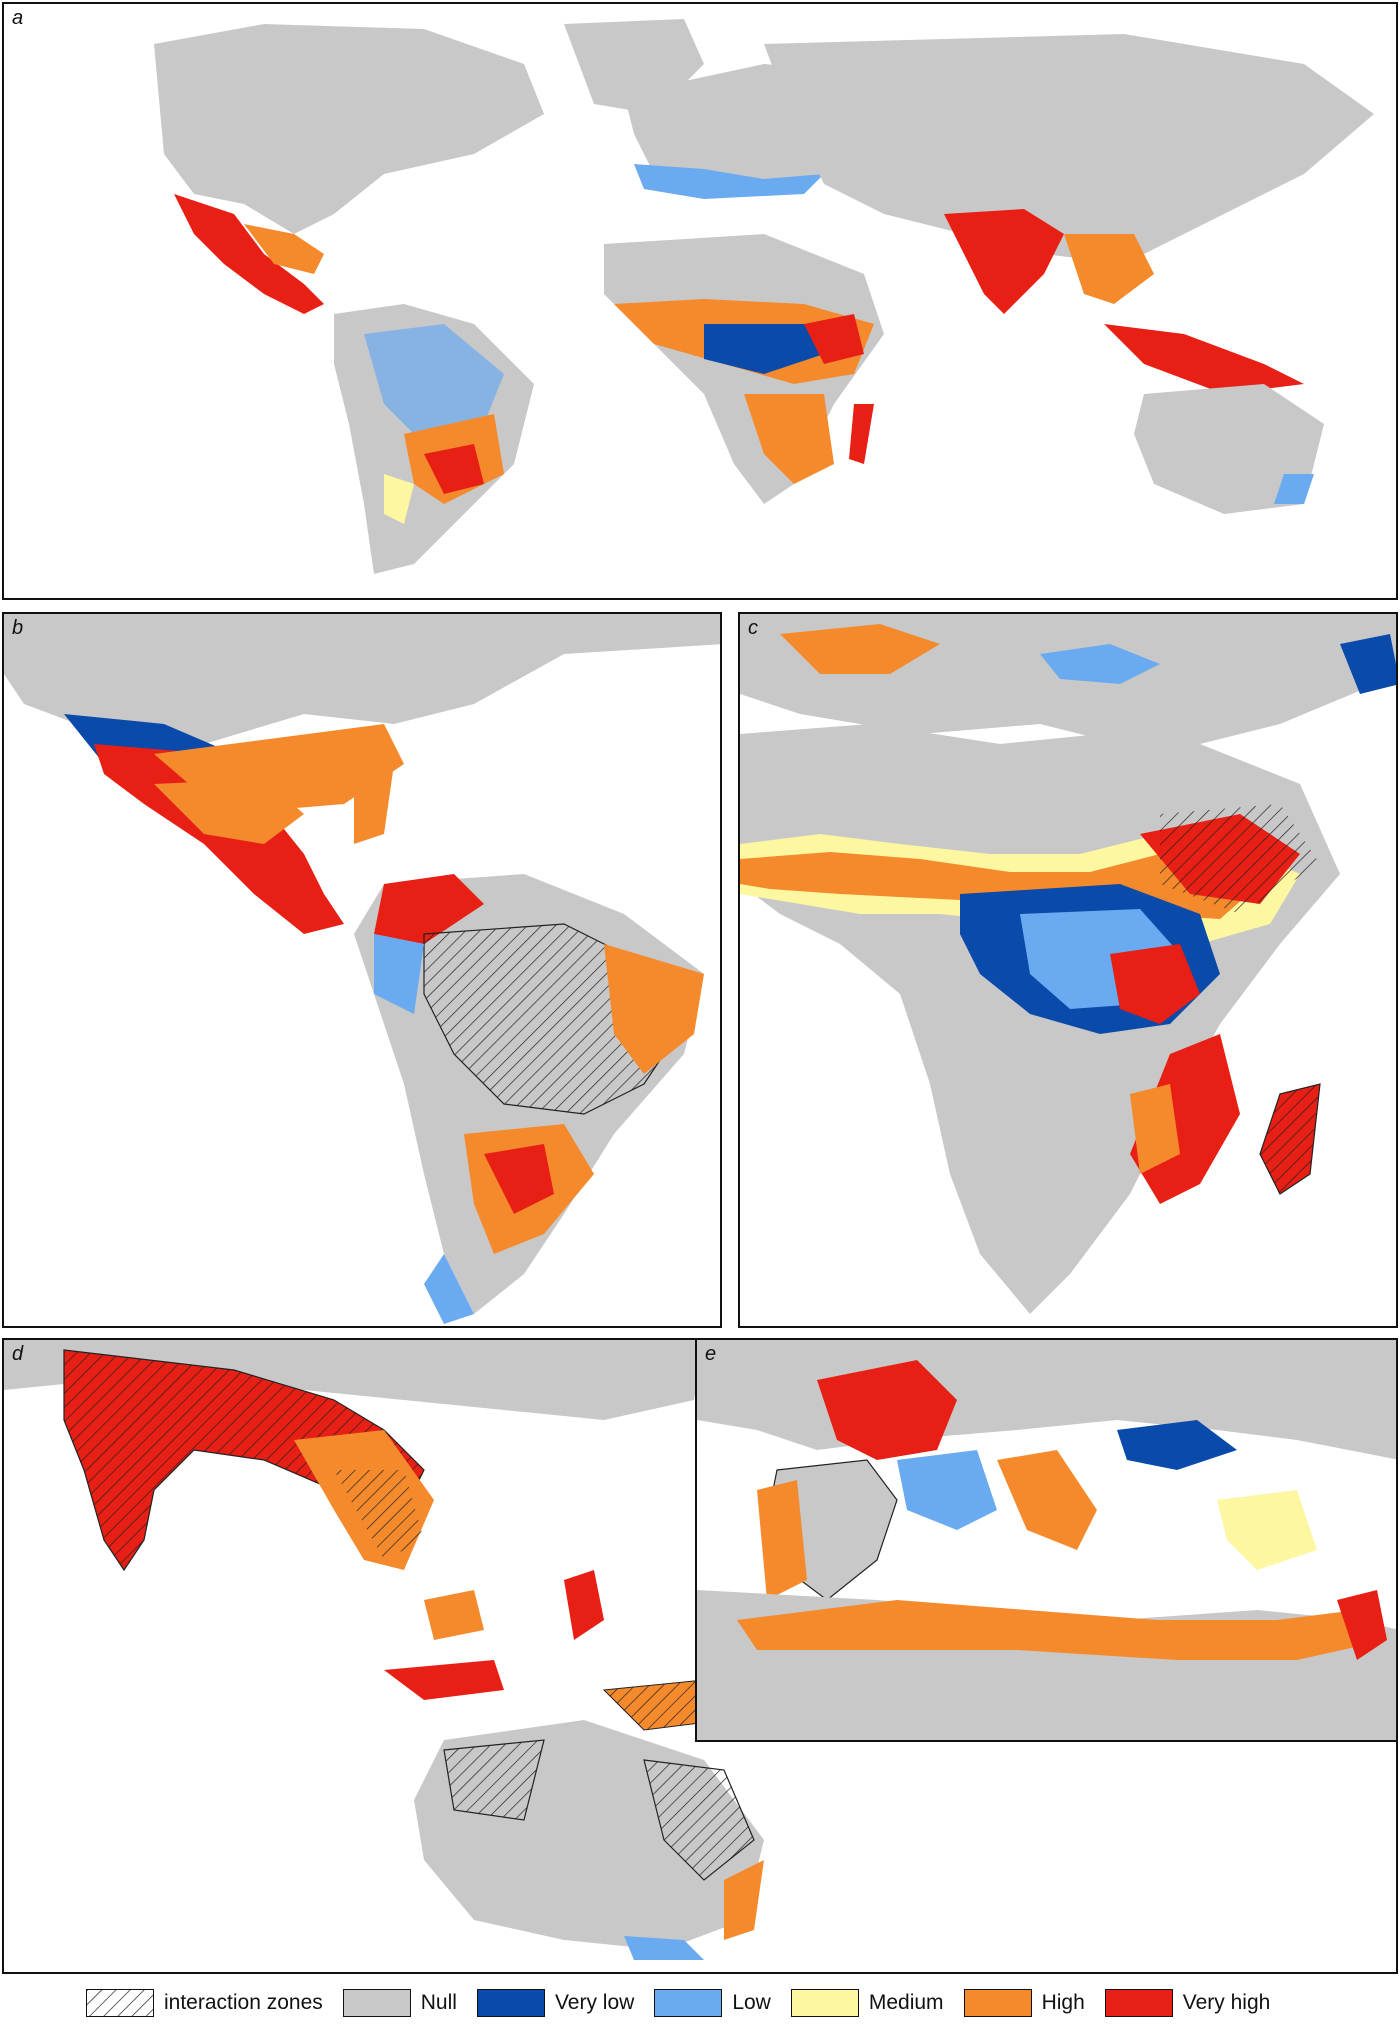  Describe the element at coordinates (1138, 2003) in the screenshot. I see `legend-swatch-very-high` at that location.